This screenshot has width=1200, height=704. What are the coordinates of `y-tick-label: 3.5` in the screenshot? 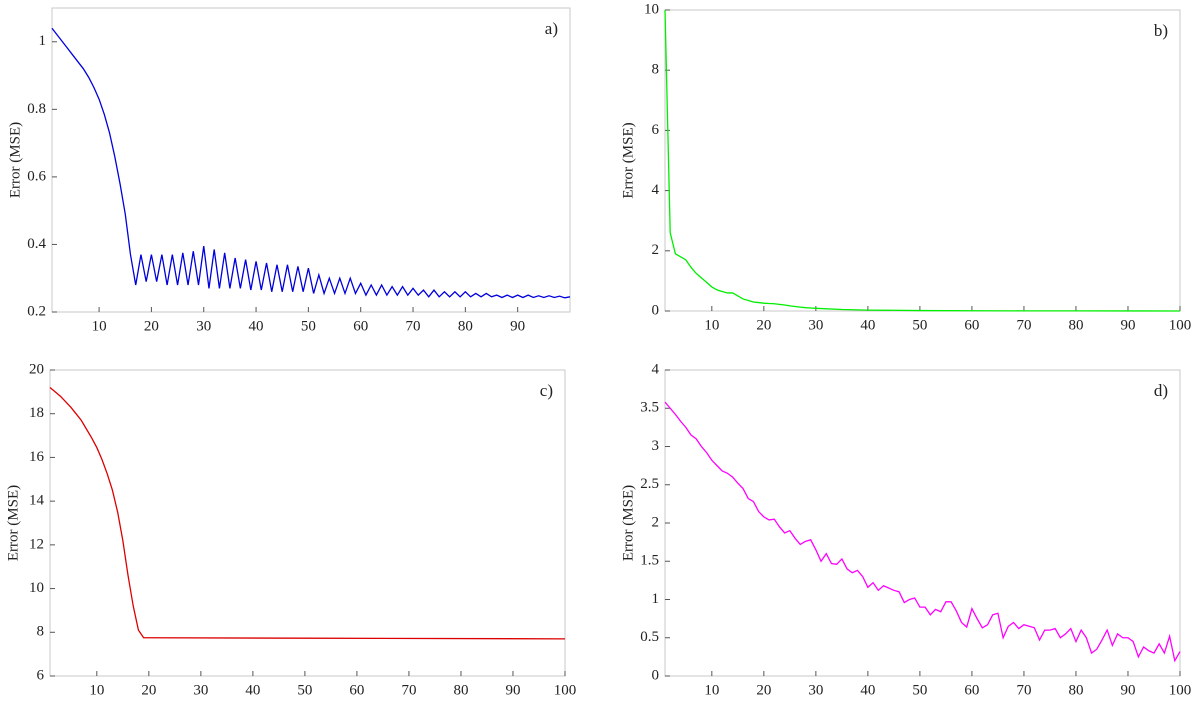 It's located at (649, 408).